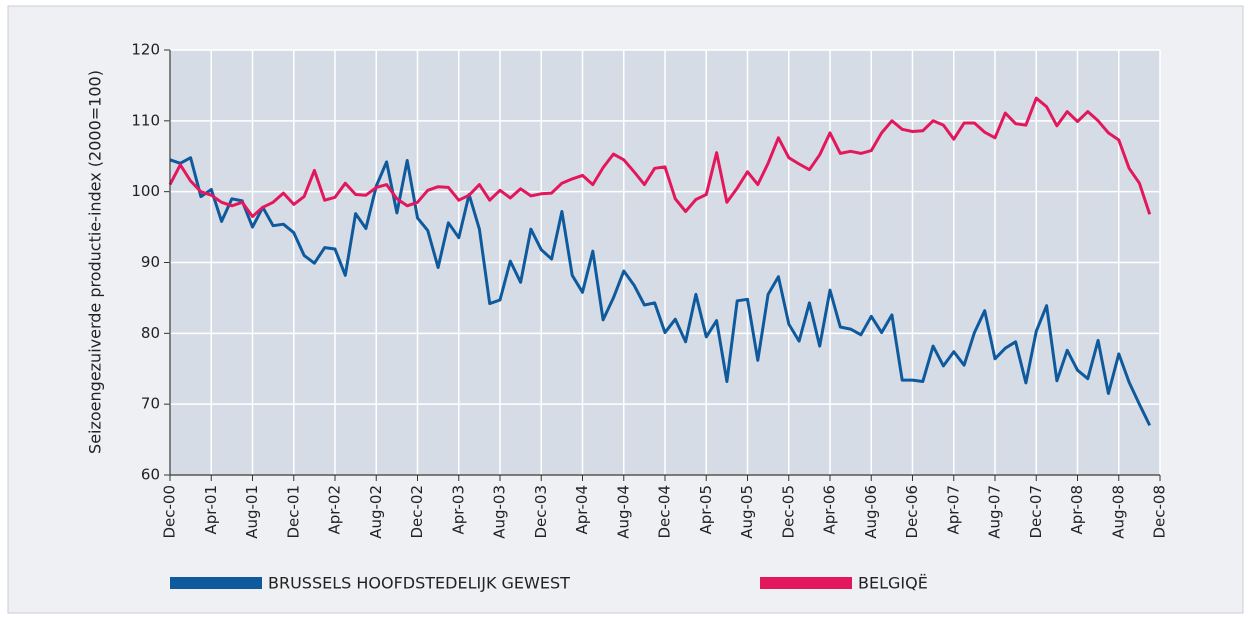  Describe the element at coordinates (150, 333) in the screenshot. I see `y-tick-label: 80` at that location.